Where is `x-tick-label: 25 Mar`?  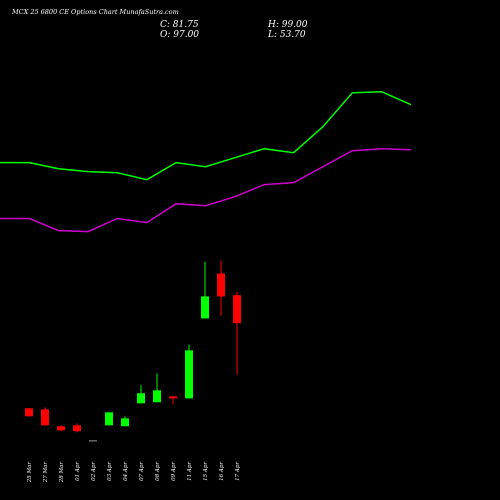 x-tick-label: 25 Mar is located at coordinates (30, 473).